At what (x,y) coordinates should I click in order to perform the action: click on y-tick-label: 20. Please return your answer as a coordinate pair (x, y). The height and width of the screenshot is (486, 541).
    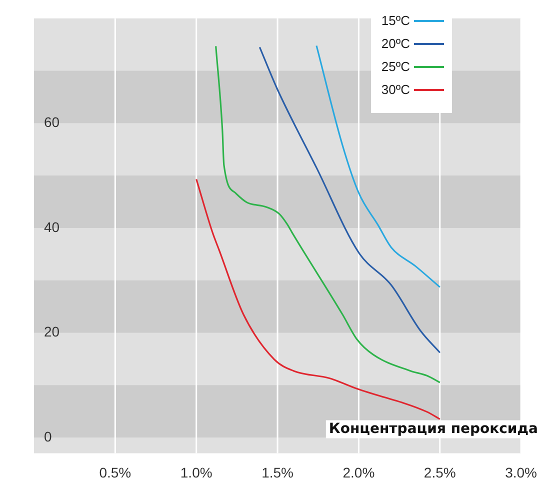
    Looking at the image, I should click on (52, 332).